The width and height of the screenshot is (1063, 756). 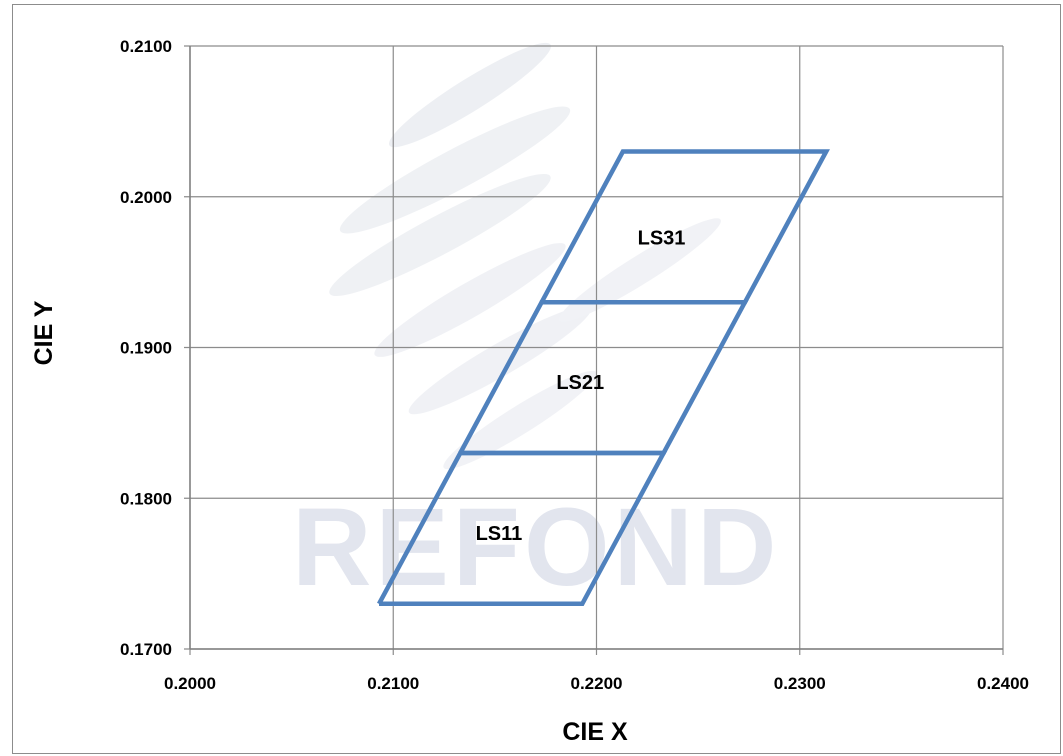 I want to click on region-outline-ls31, so click(x=684, y=227).